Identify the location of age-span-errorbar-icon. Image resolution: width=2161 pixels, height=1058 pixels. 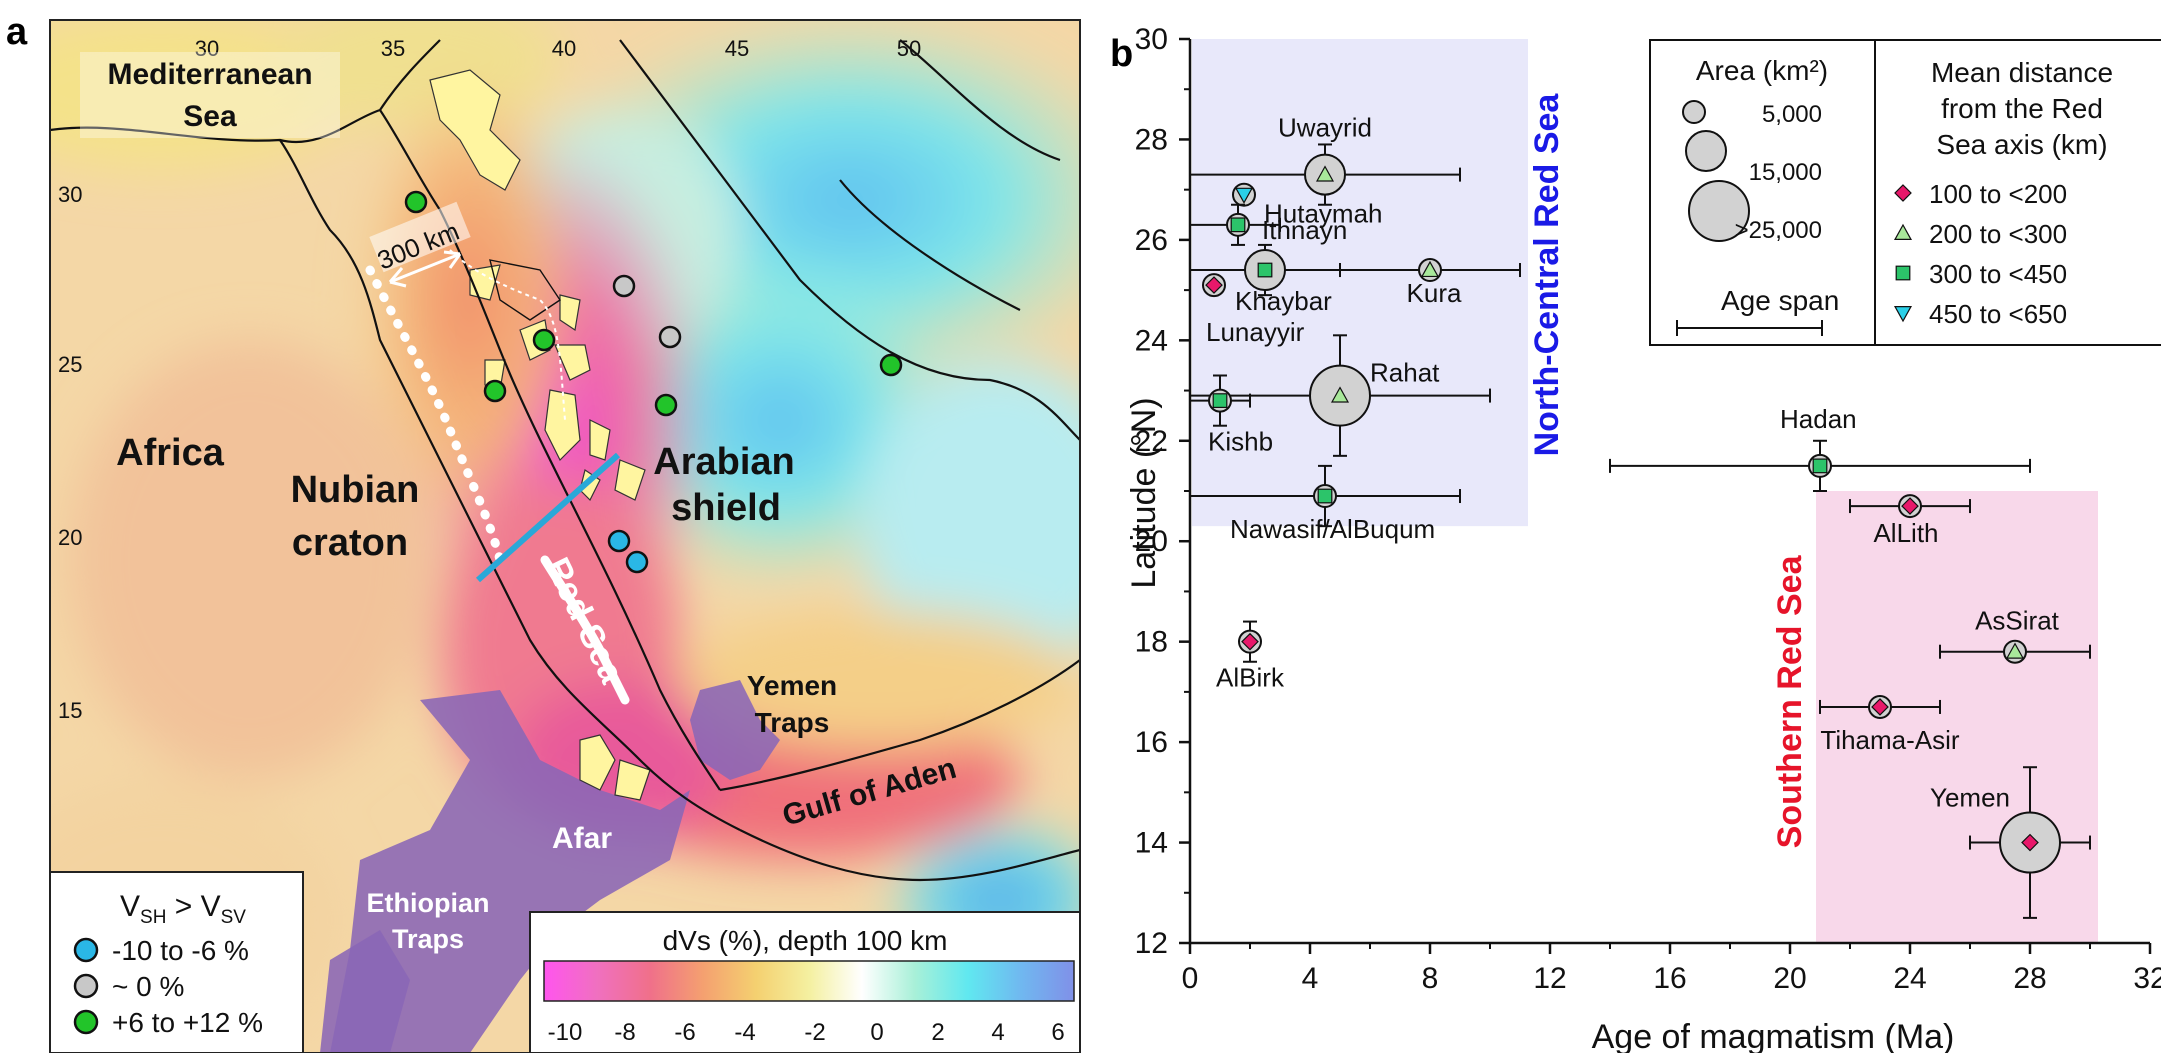
(1749, 328).